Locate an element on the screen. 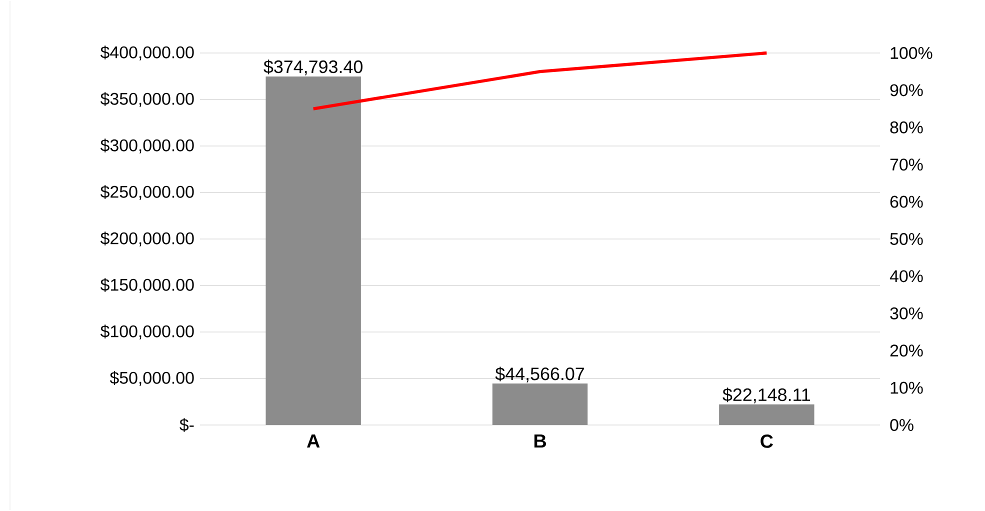 The width and height of the screenshot is (985, 511). y2-tick-label: 40% is located at coordinates (906, 276).